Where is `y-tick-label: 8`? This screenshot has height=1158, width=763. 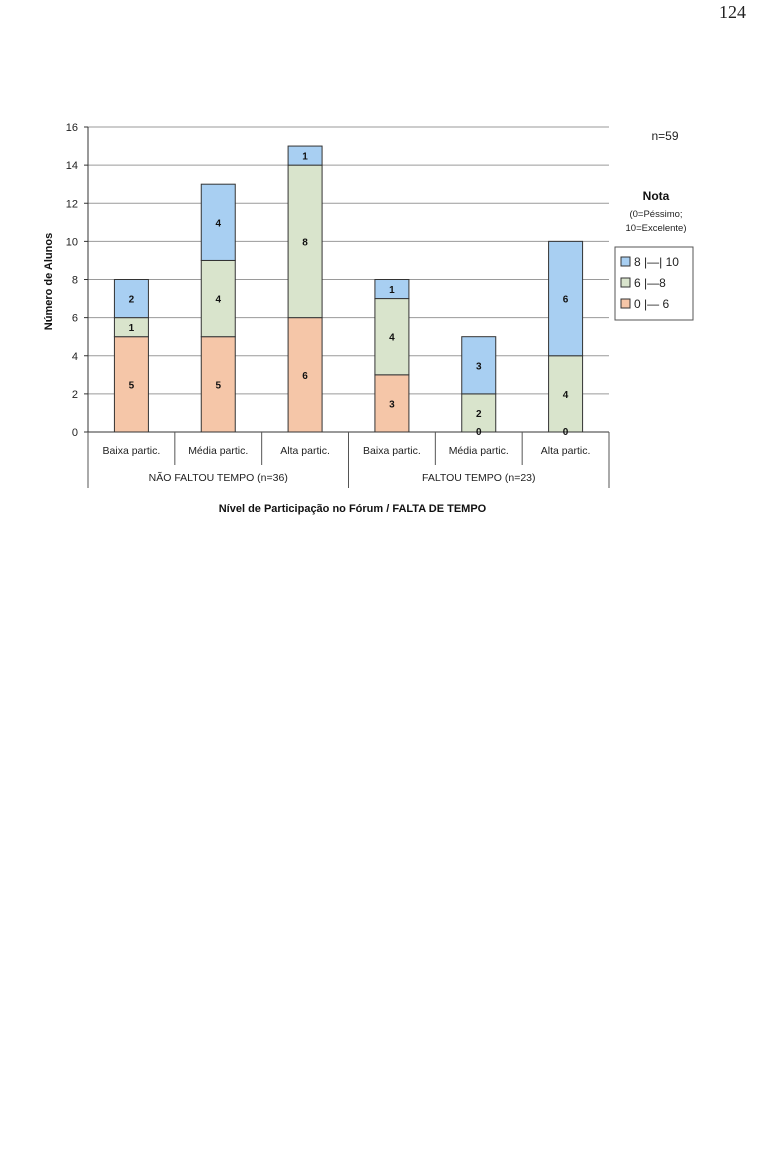 y-tick-label: 8 is located at coordinates (75, 281).